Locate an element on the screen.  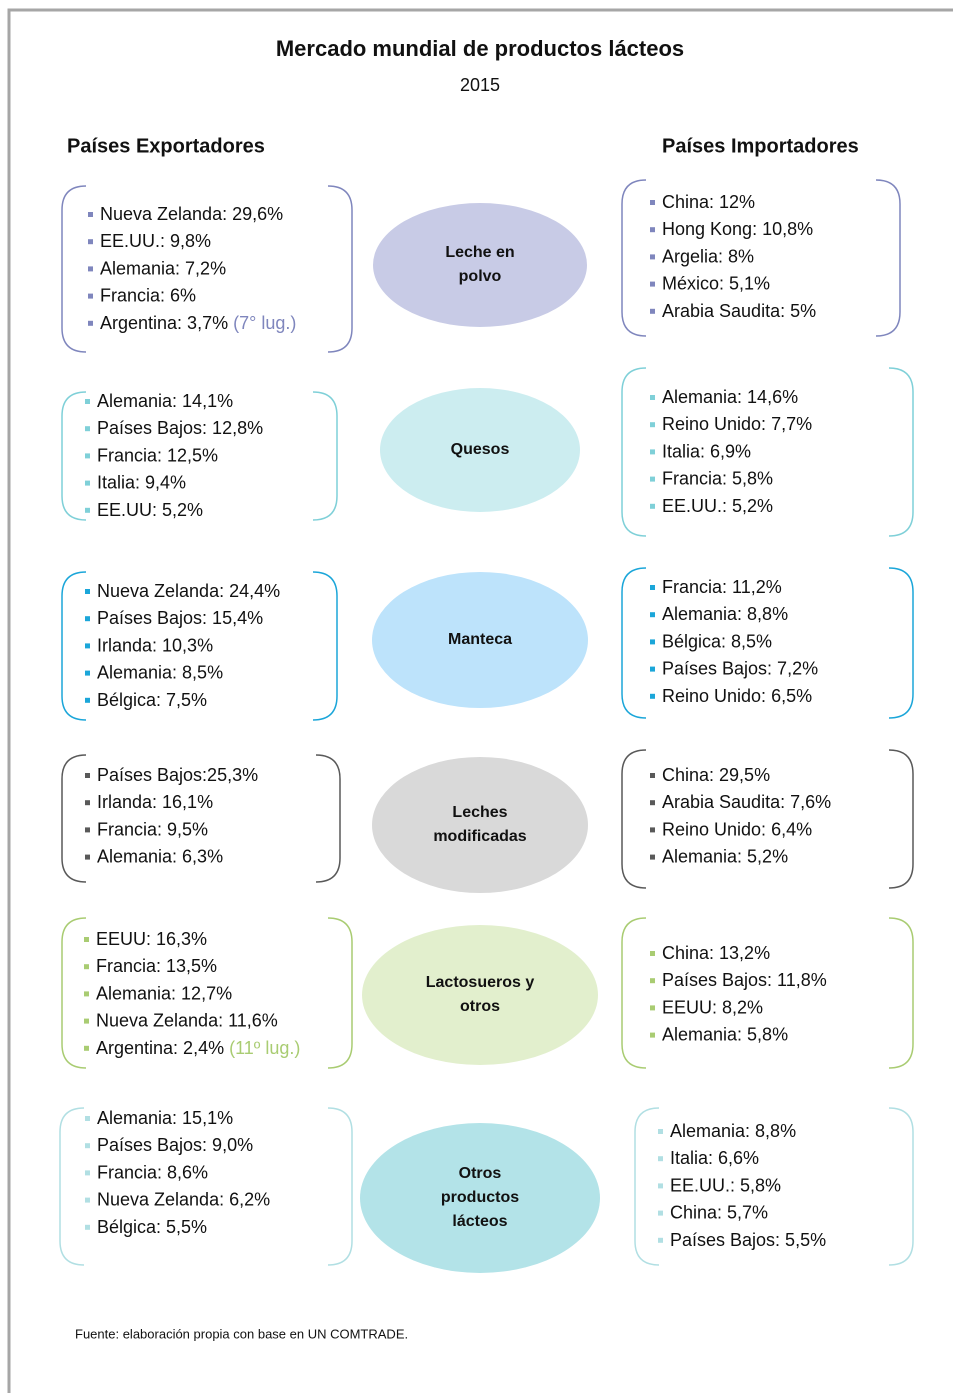
importer-item-text: Alemania: 5,8% is located at coordinates (725, 1034).